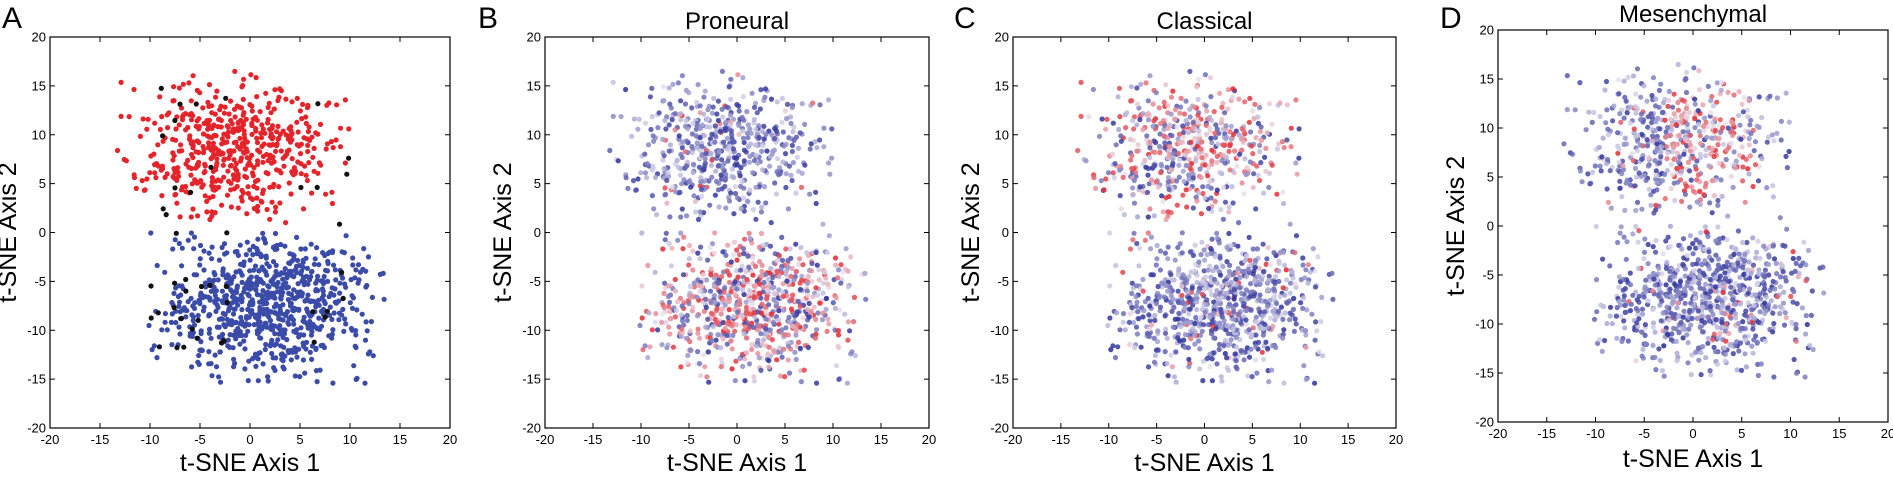  I want to click on y-tick-label: -20, so click(531, 428).